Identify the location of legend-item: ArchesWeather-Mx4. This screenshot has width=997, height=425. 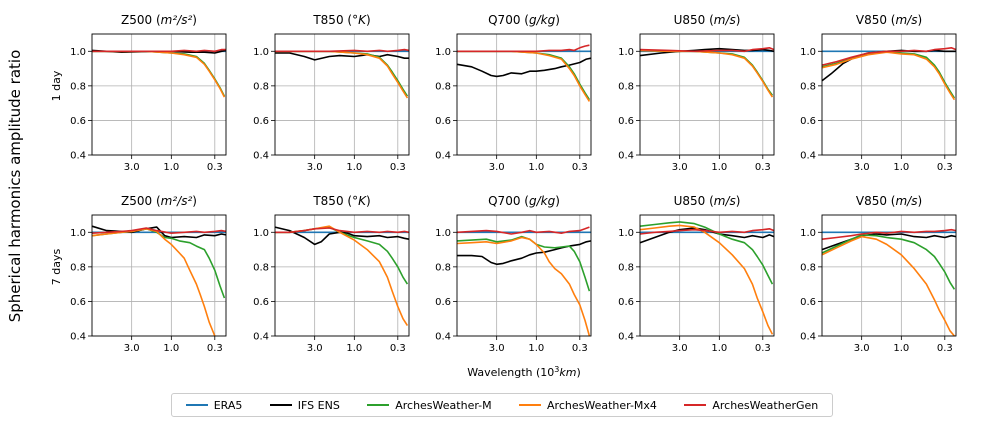
(588, 405).